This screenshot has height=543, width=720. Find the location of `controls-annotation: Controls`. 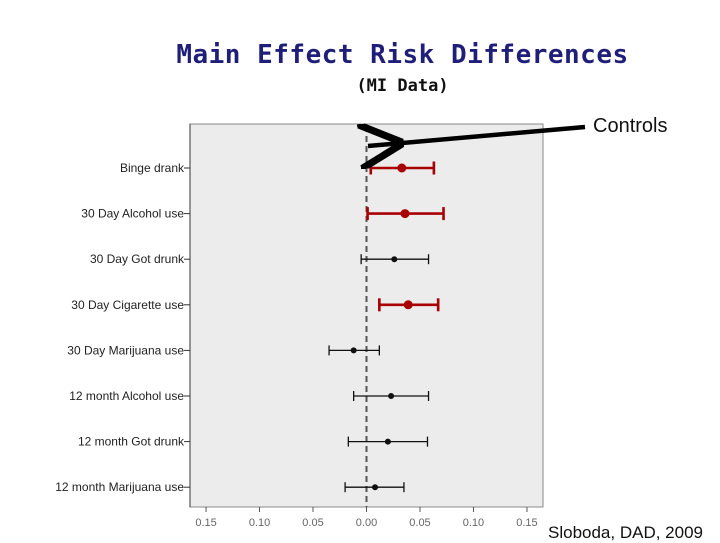

controls-annotation: Controls is located at coordinates (630, 126).